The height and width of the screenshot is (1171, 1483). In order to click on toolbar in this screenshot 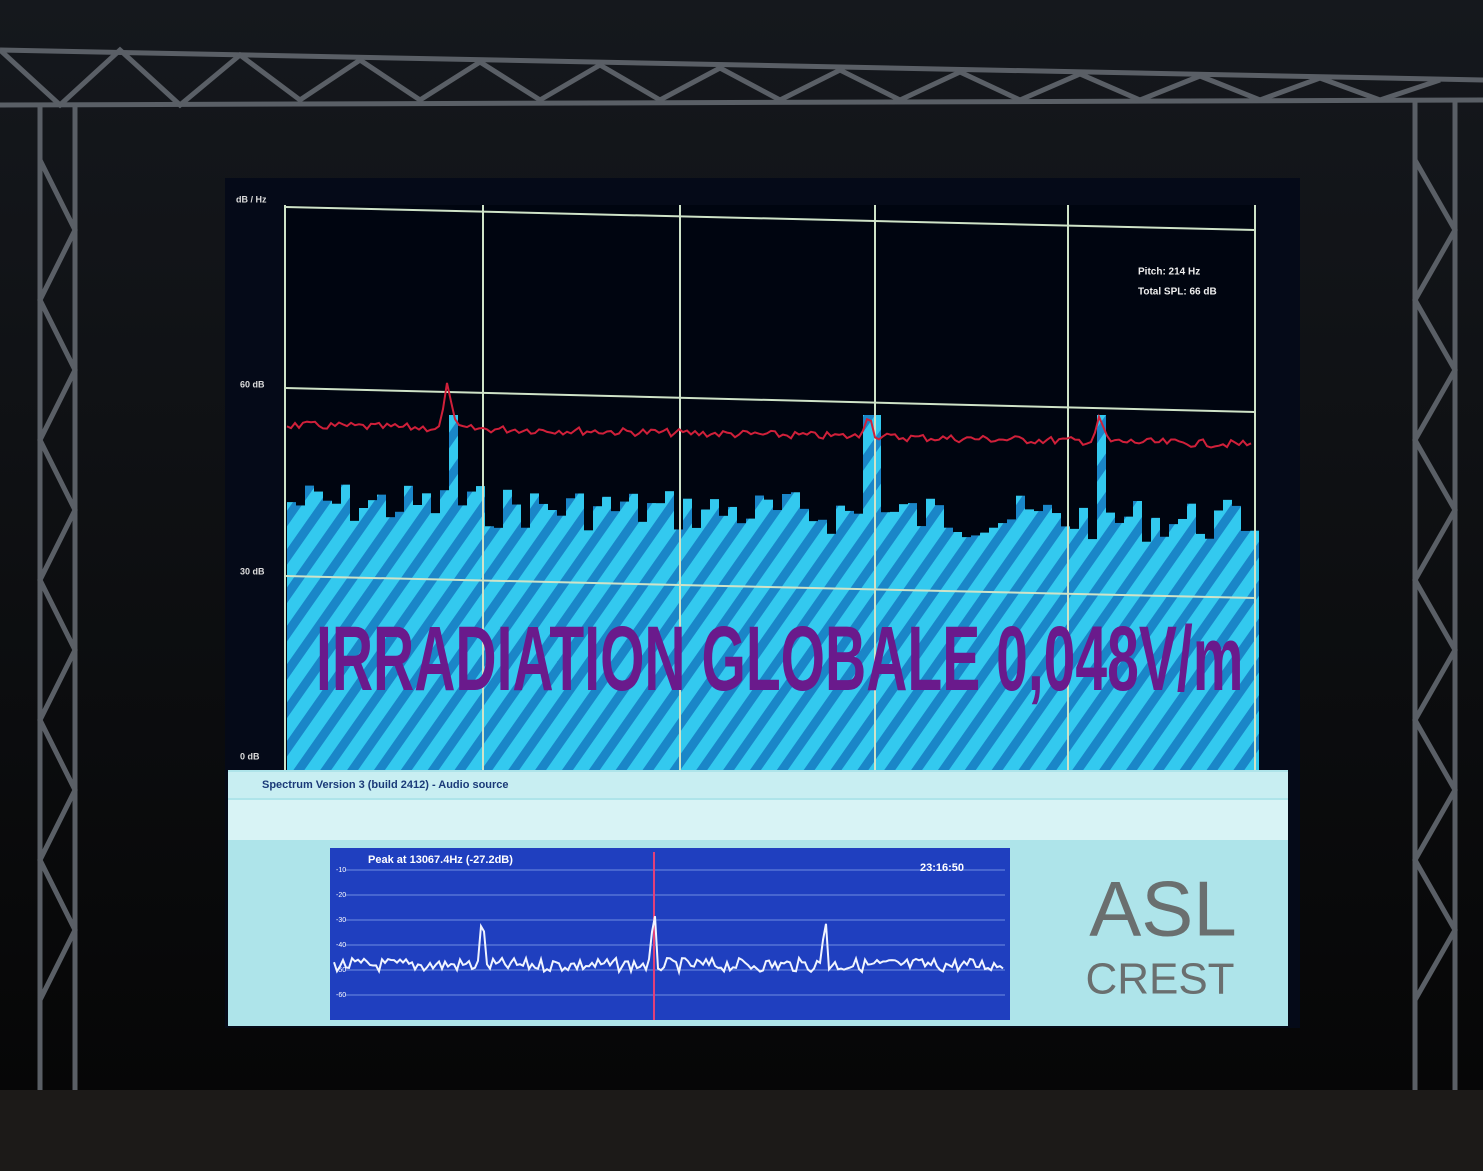, I will do `click(758, 820)`.